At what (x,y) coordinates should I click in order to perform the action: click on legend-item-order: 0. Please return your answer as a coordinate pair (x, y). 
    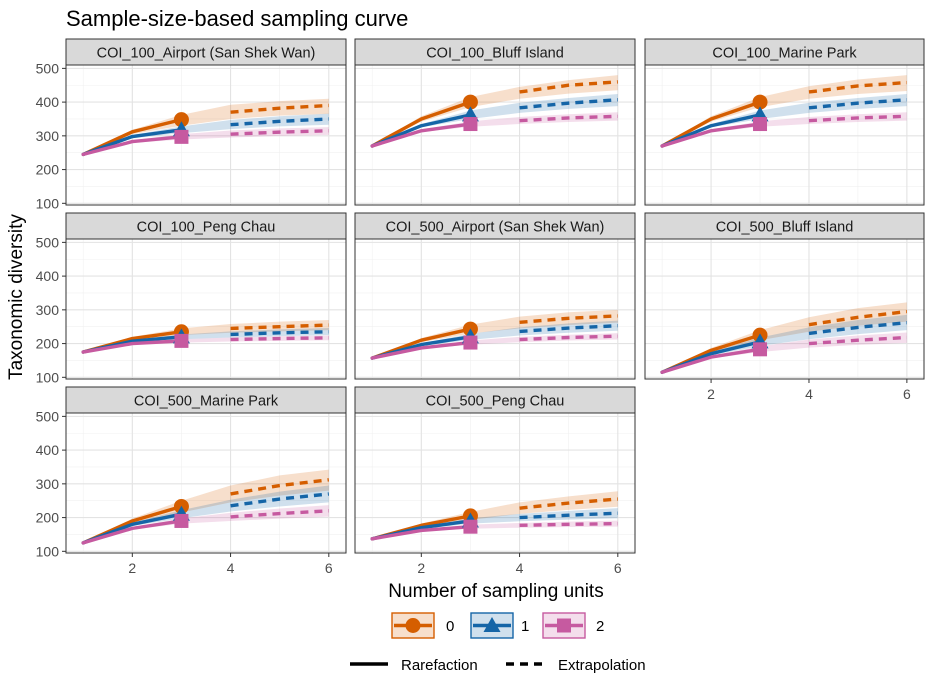
    Looking at the image, I should click on (422, 625).